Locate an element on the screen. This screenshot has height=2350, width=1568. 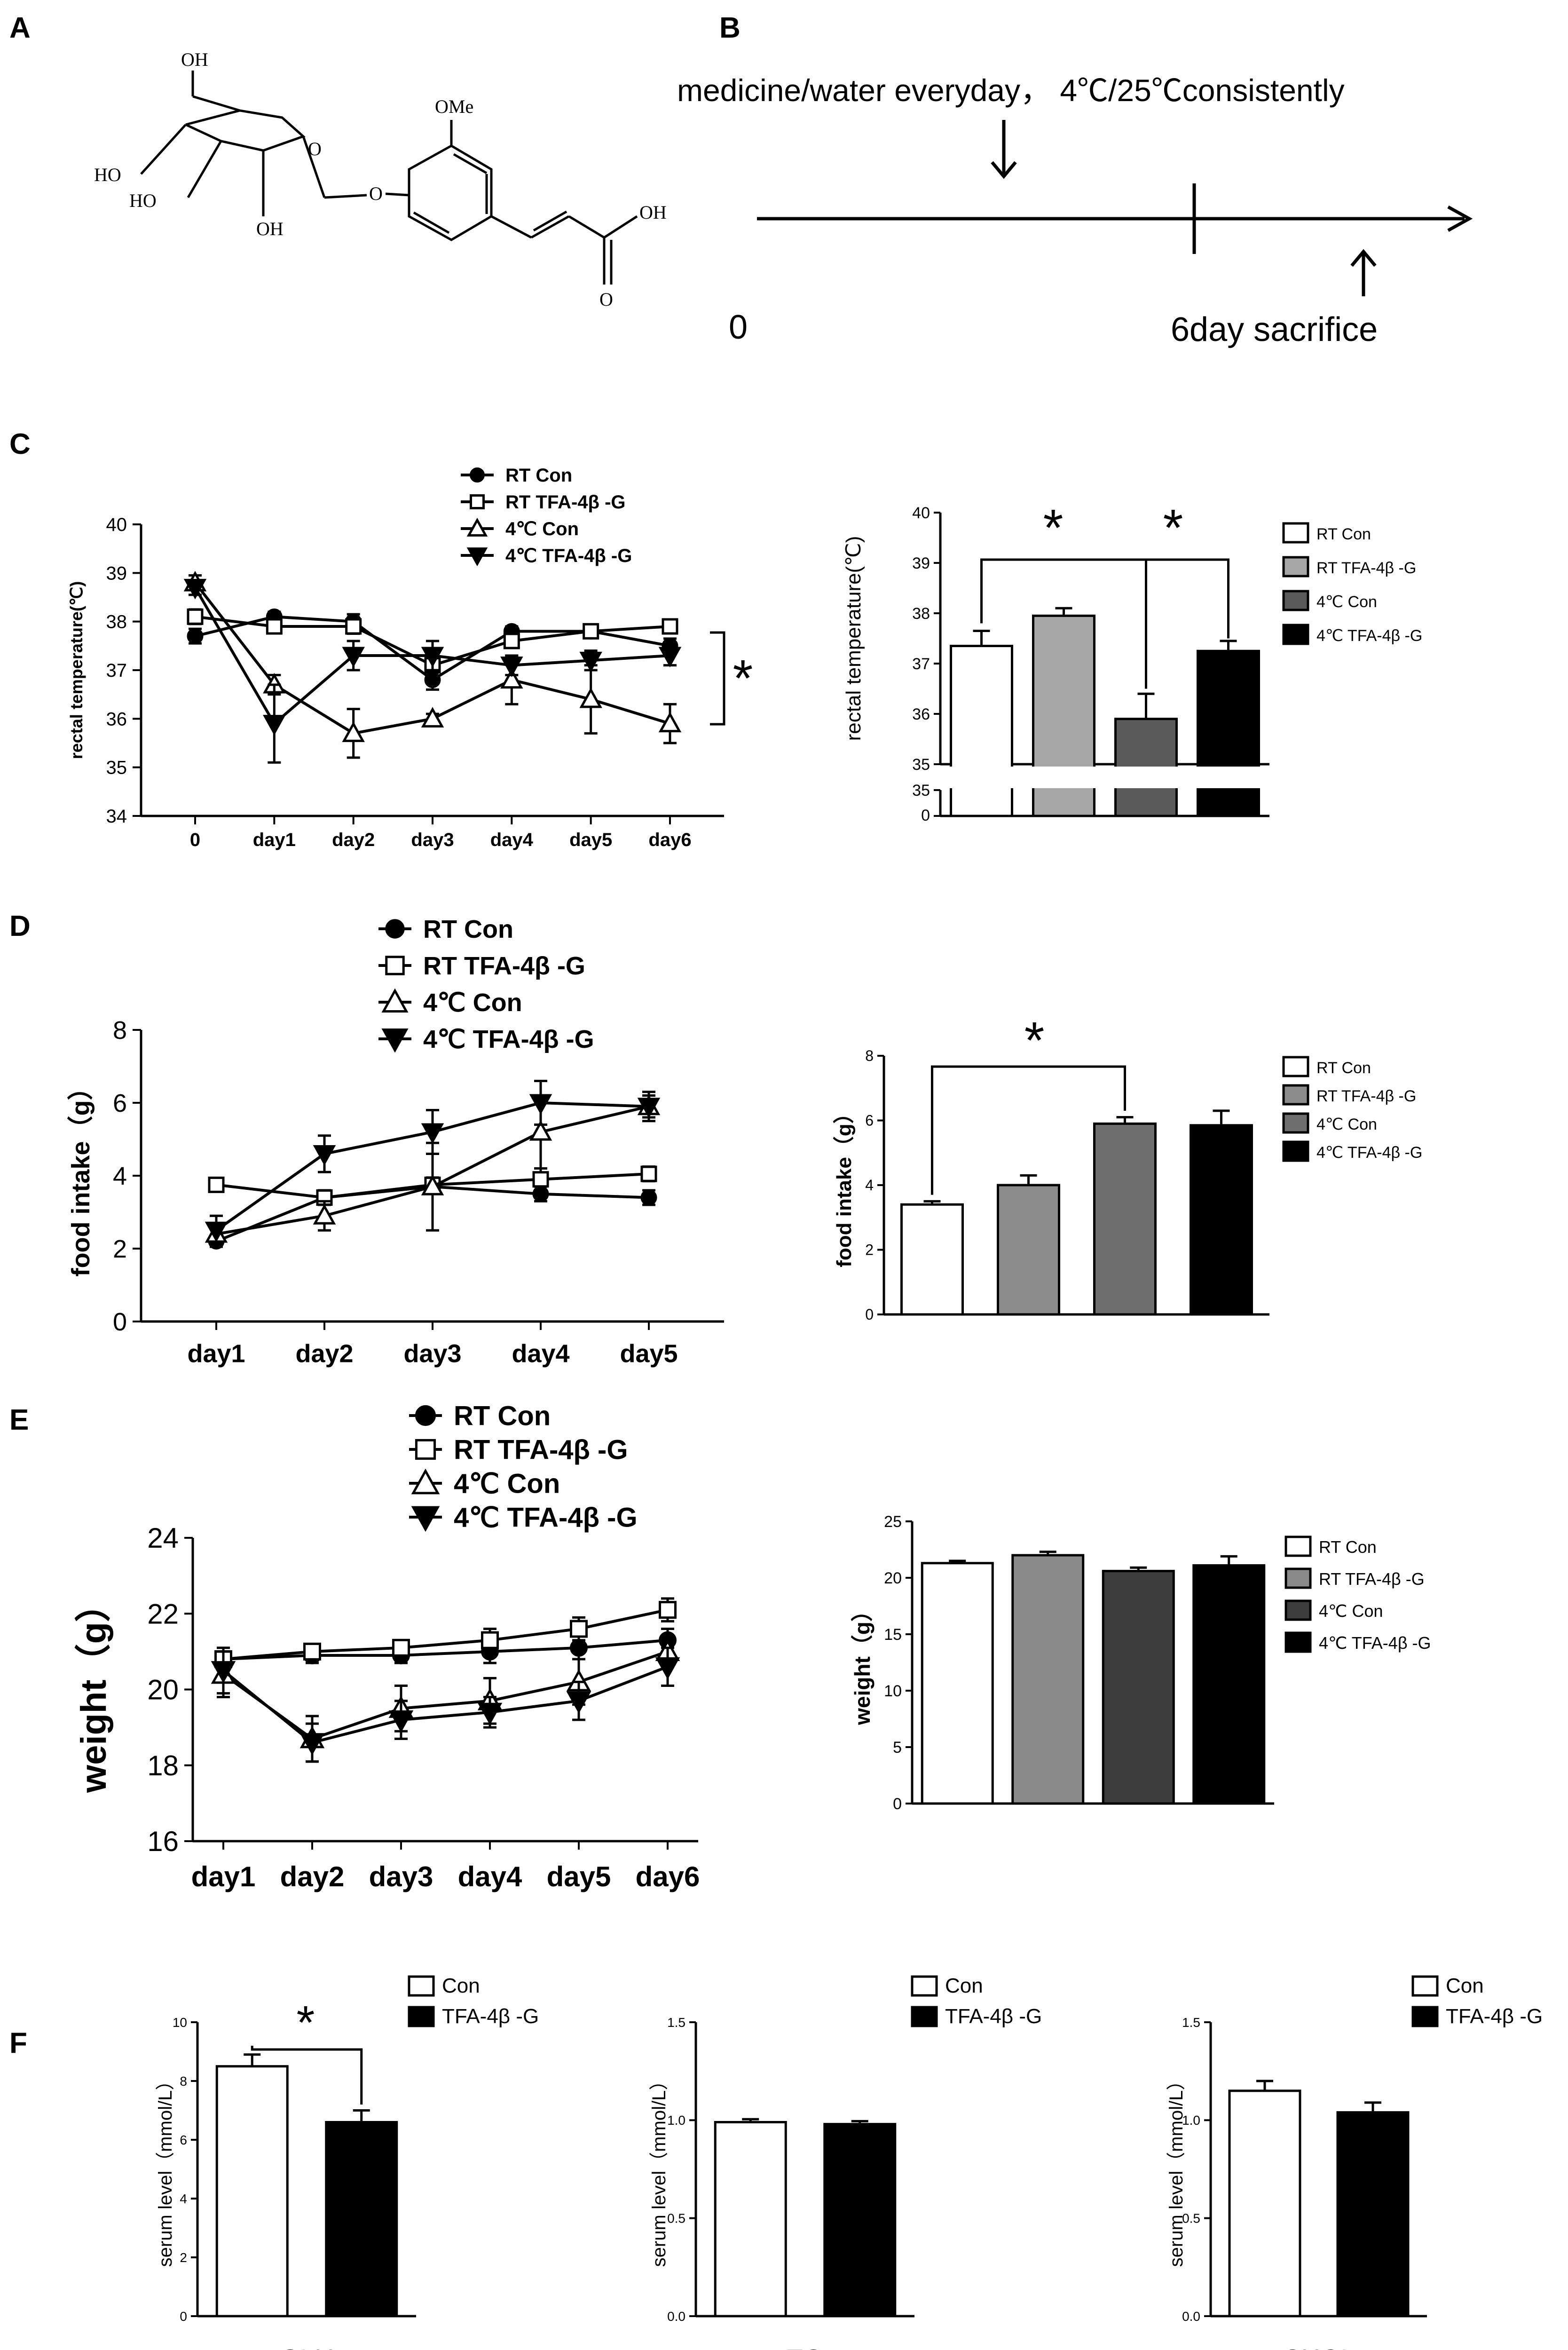
timeline-start: 0 is located at coordinates (738, 327).